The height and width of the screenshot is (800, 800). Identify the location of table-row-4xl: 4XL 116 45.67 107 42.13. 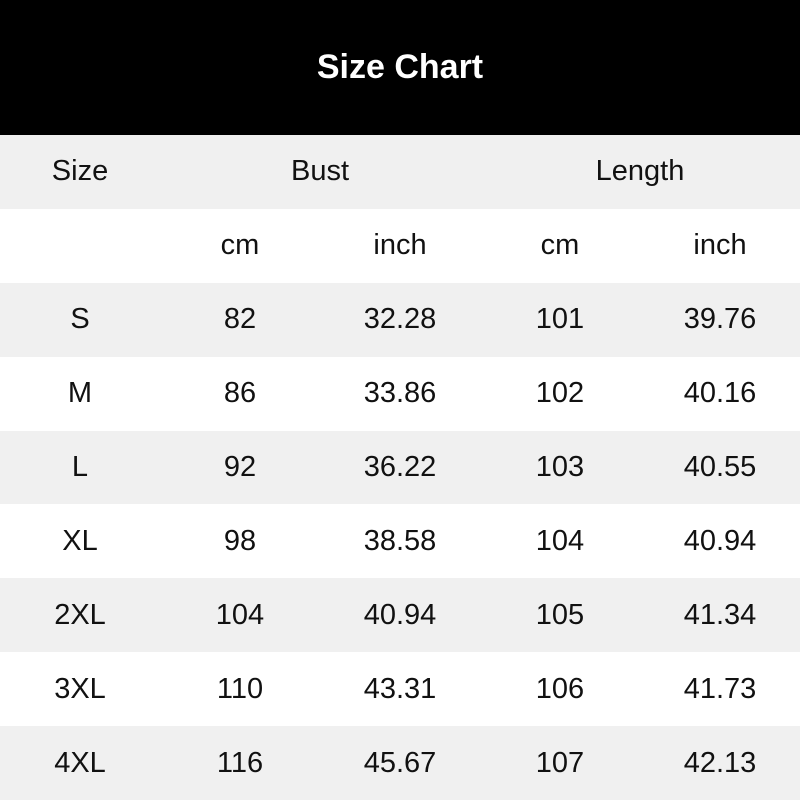
(400, 763).